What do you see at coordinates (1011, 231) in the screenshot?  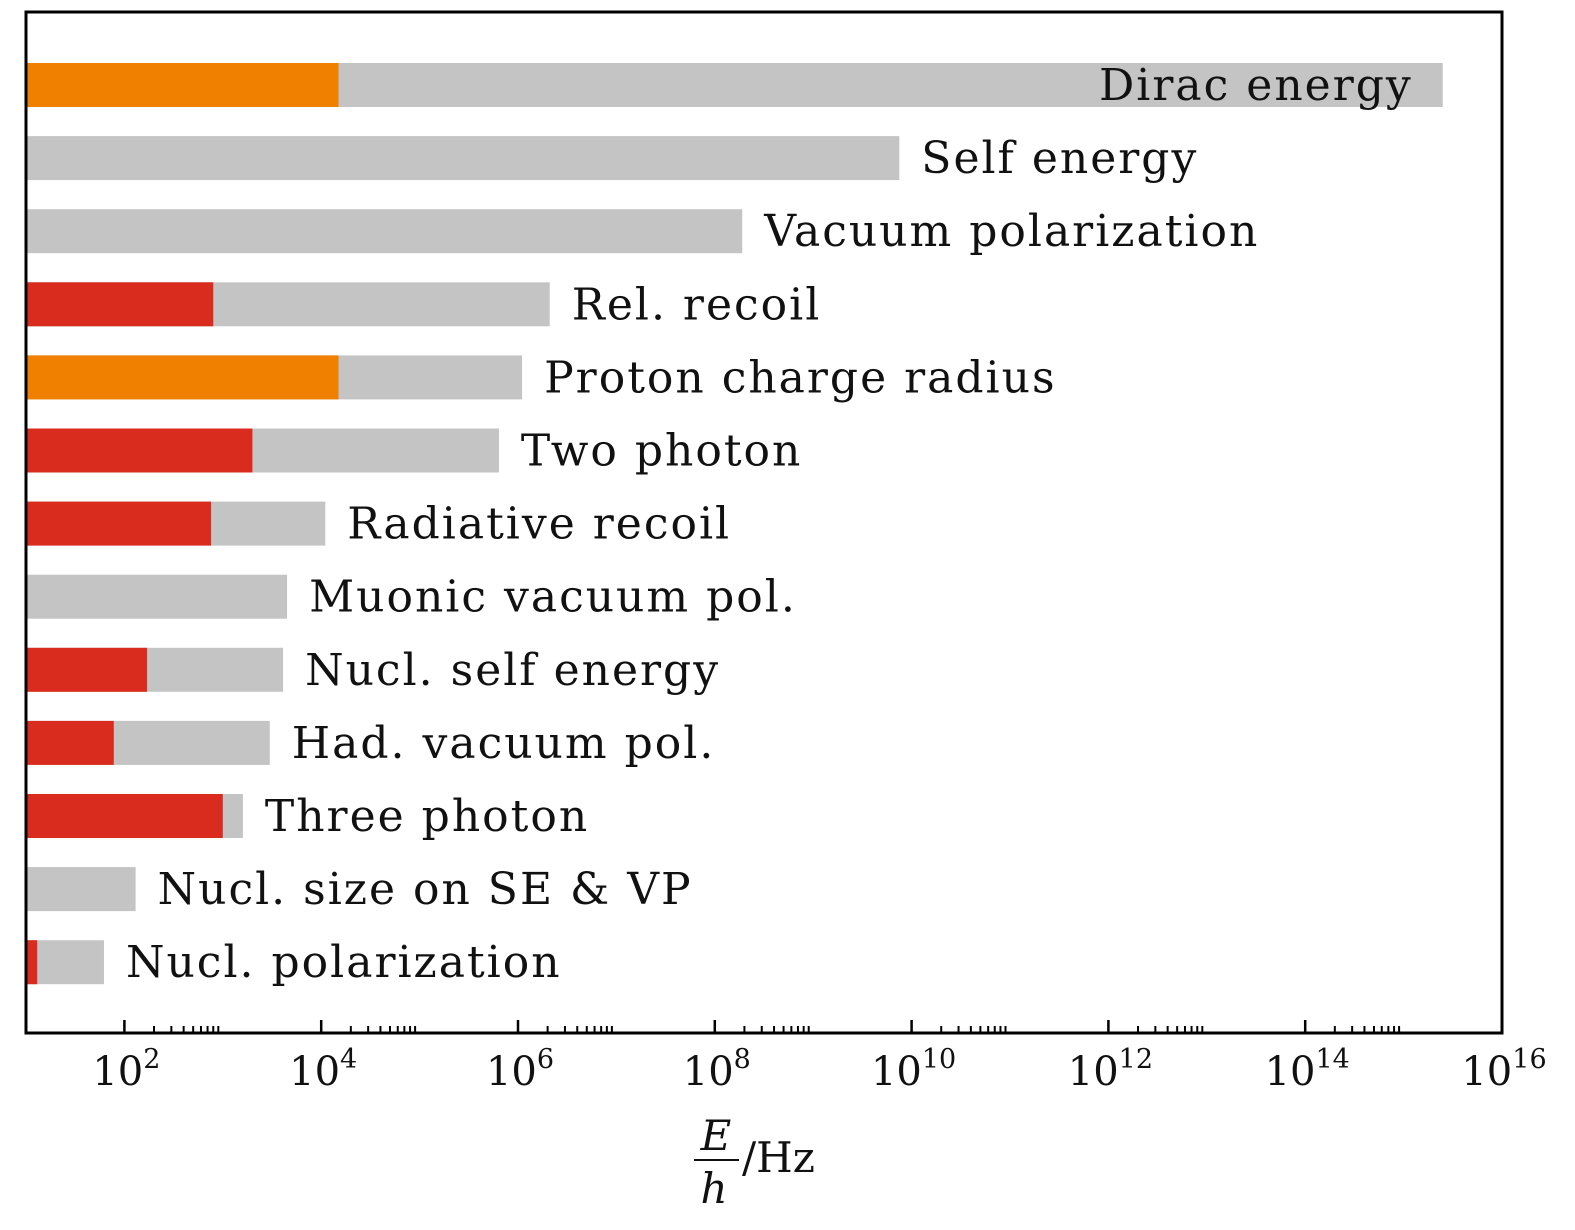 I see `bar-label-vacuum-polarization: Vacuum polarization` at bounding box center [1011, 231].